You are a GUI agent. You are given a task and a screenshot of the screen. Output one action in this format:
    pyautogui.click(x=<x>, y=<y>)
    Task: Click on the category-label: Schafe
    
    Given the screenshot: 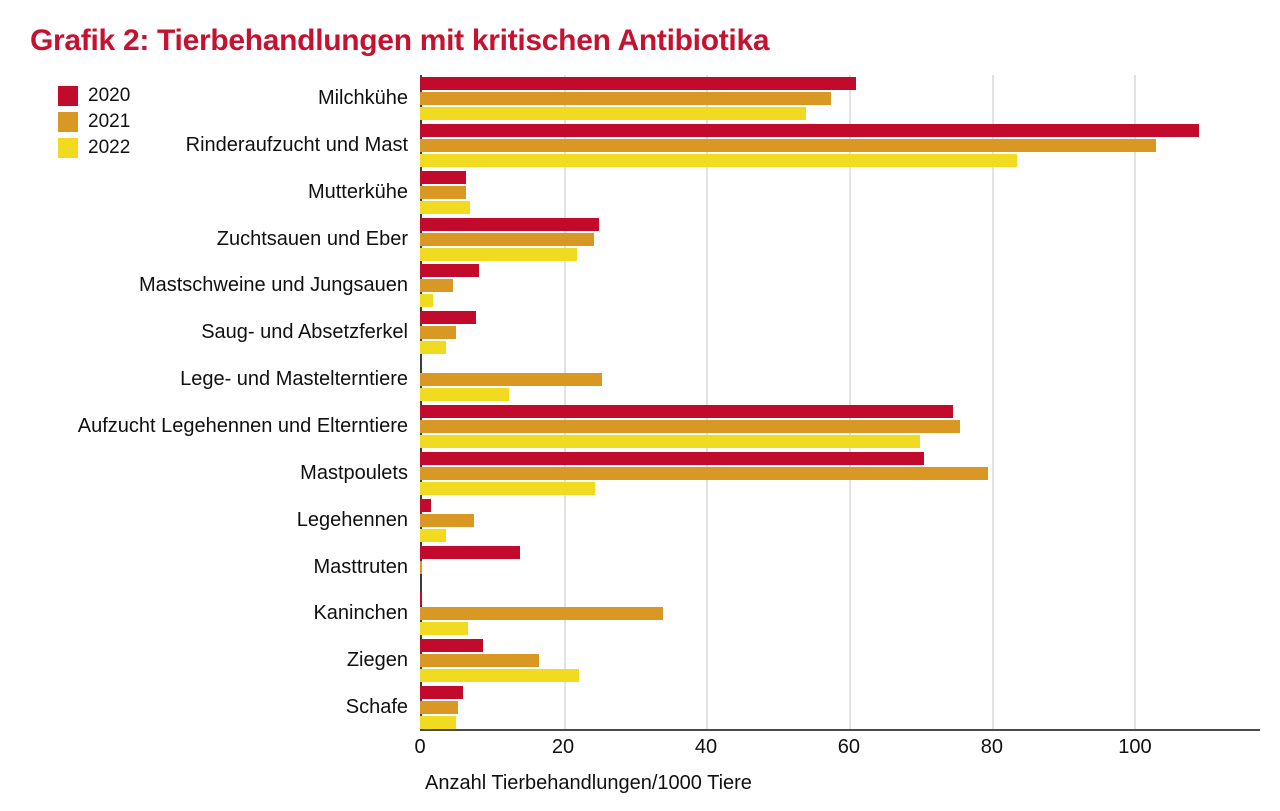 What is the action you would take?
    pyautogui.click(x=376, y=707)
    